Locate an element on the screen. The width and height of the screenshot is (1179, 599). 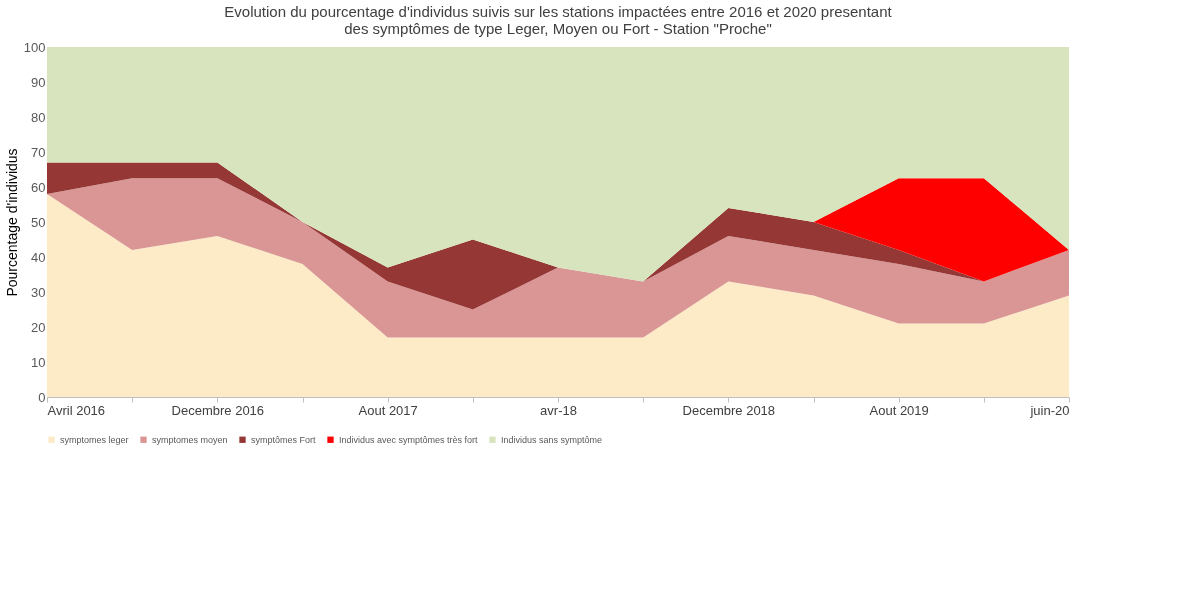
legend-label: Individus sans symptôme is located at coordinates (552, 439).